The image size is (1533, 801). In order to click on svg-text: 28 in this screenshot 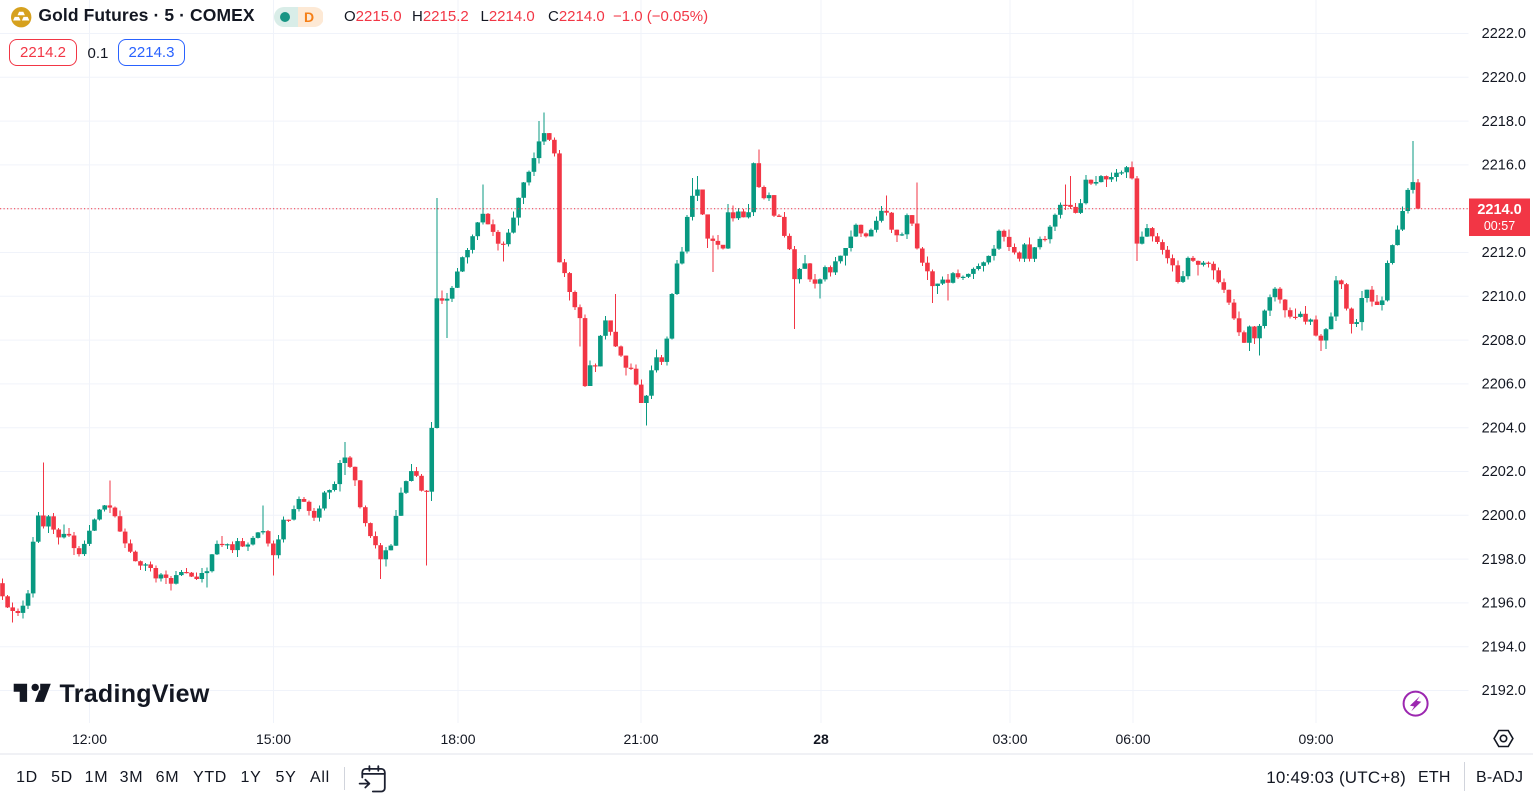, I will do `click(821, 739)`.